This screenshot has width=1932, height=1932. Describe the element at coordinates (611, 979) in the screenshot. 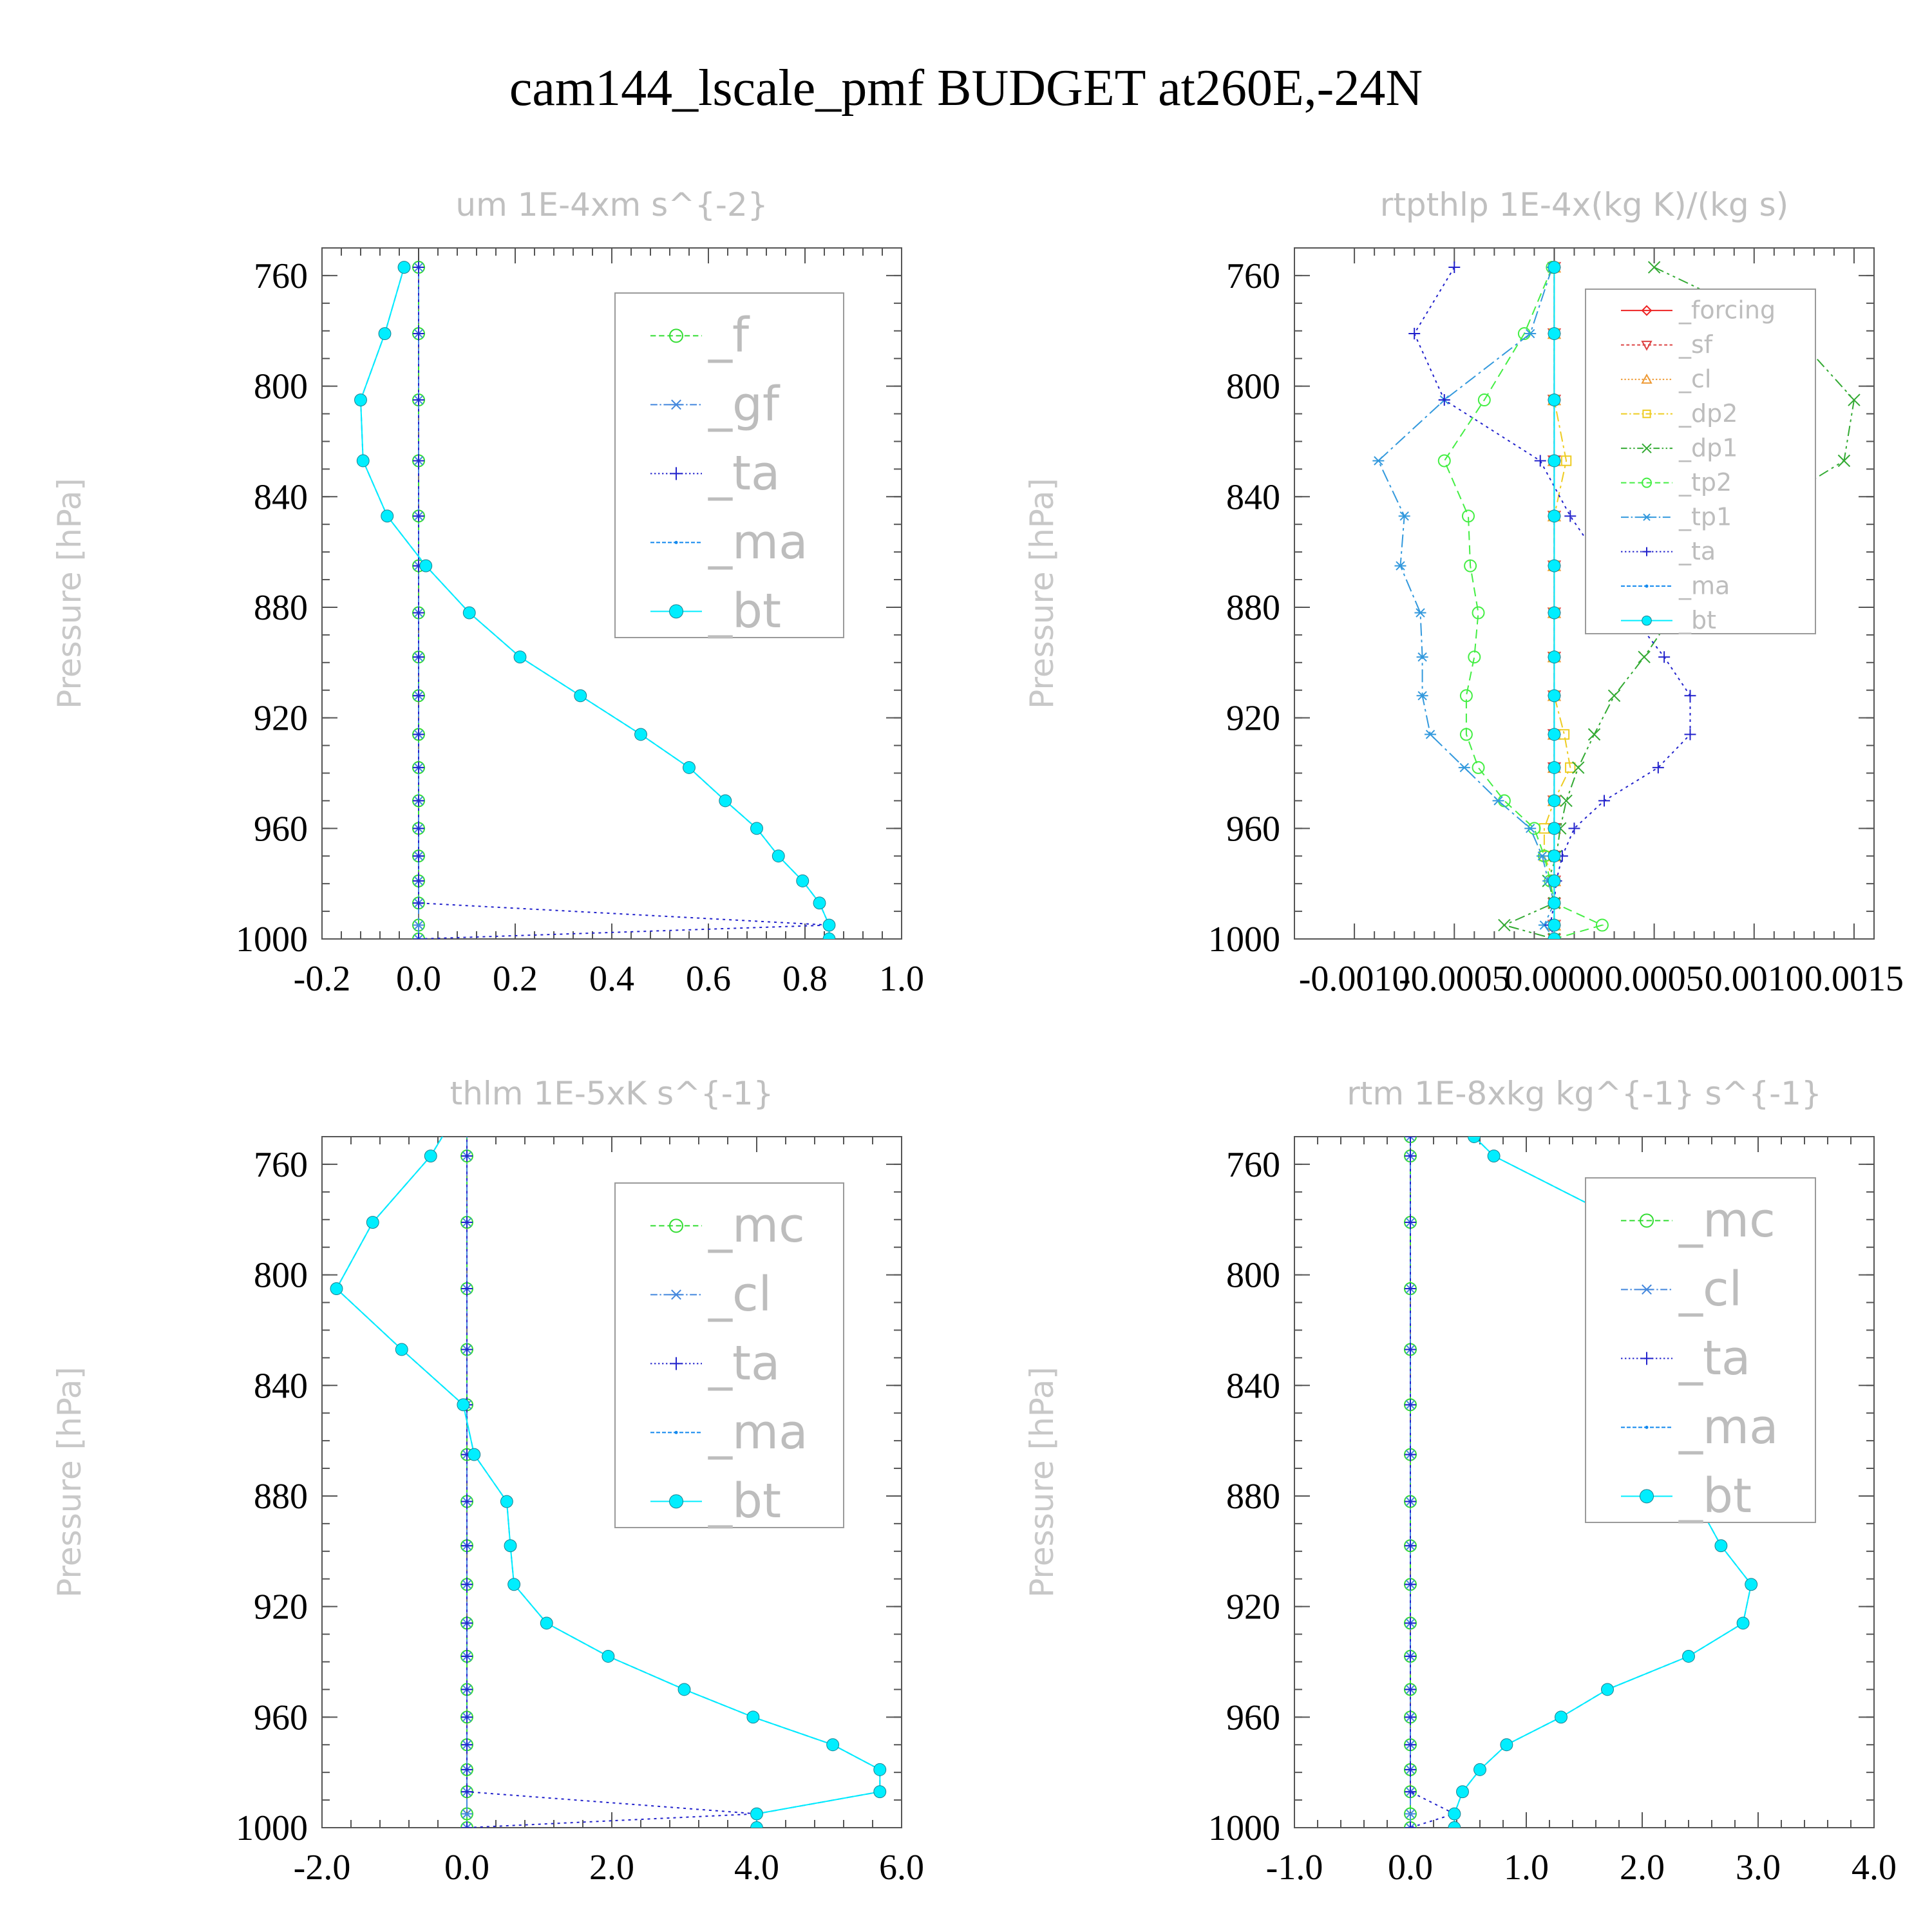

I see `x-tick-label: 0.4` at that location.